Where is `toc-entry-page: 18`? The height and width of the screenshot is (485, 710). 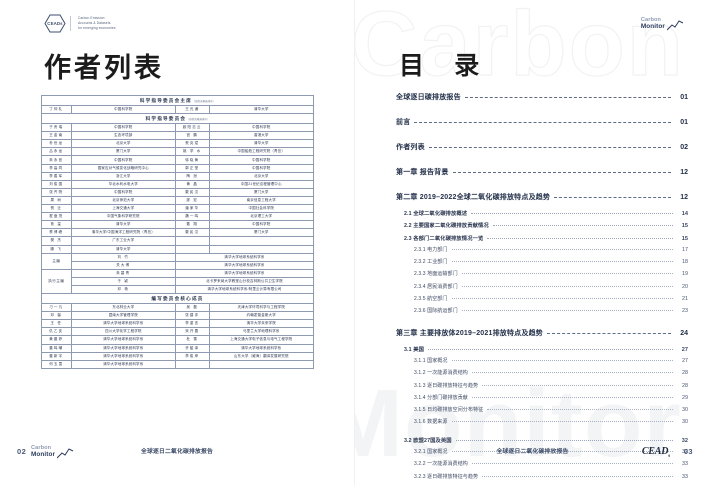 toc-entry-page: 18 is located at coordinates (685, 262).